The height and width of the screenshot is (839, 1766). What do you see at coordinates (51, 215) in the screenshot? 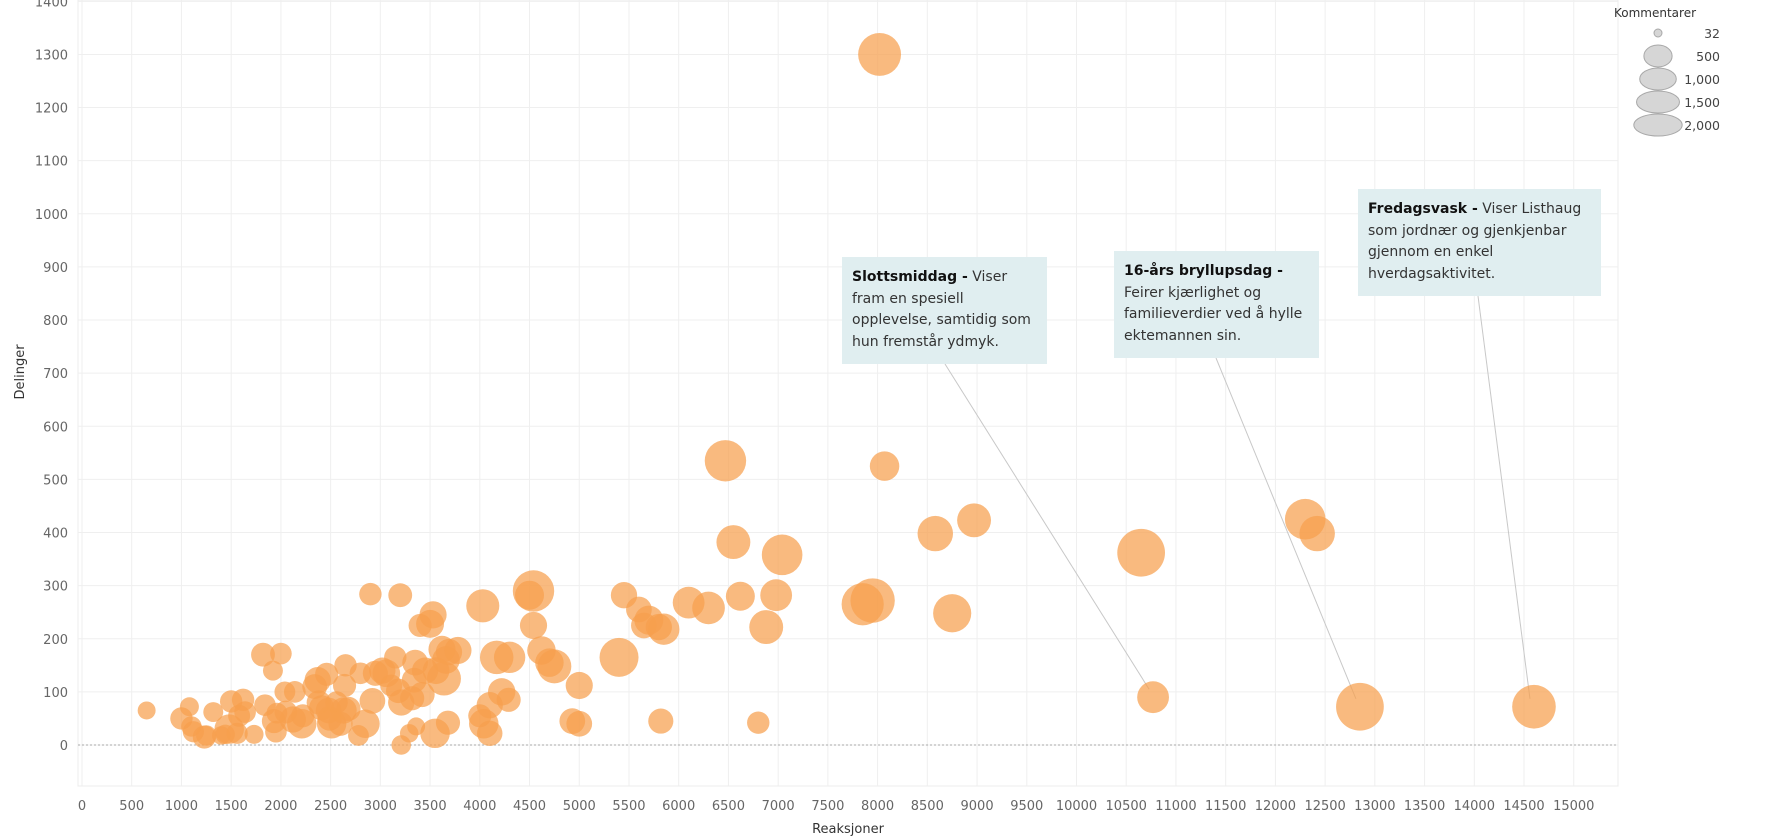
I see `y-tick-label: 1000` at bounding box center [51, 215].